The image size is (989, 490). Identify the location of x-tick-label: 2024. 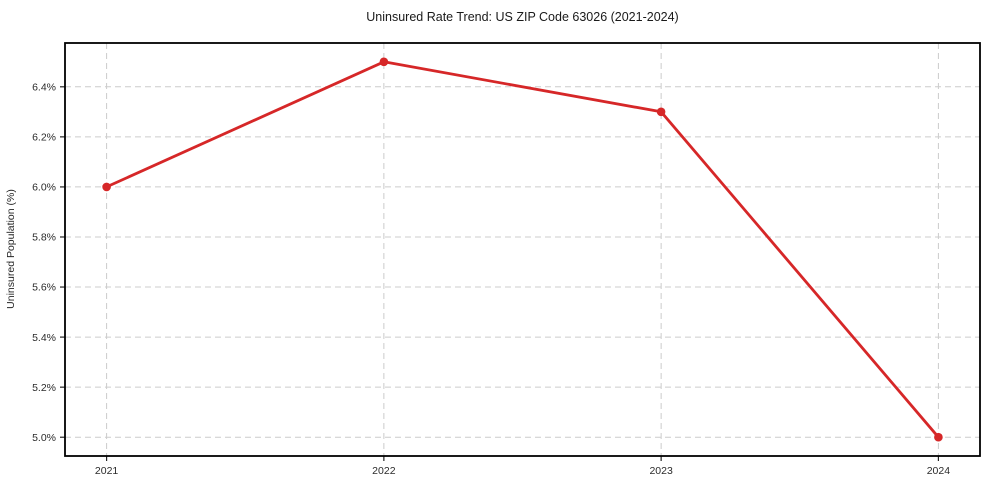
(939, 471).